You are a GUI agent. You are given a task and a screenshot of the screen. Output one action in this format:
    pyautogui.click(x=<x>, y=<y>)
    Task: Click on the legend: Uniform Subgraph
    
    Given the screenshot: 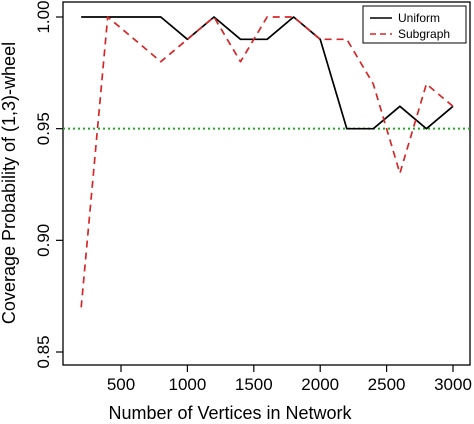 What is the action you would take?
    pyautogui.click(x=414, y=24)
    